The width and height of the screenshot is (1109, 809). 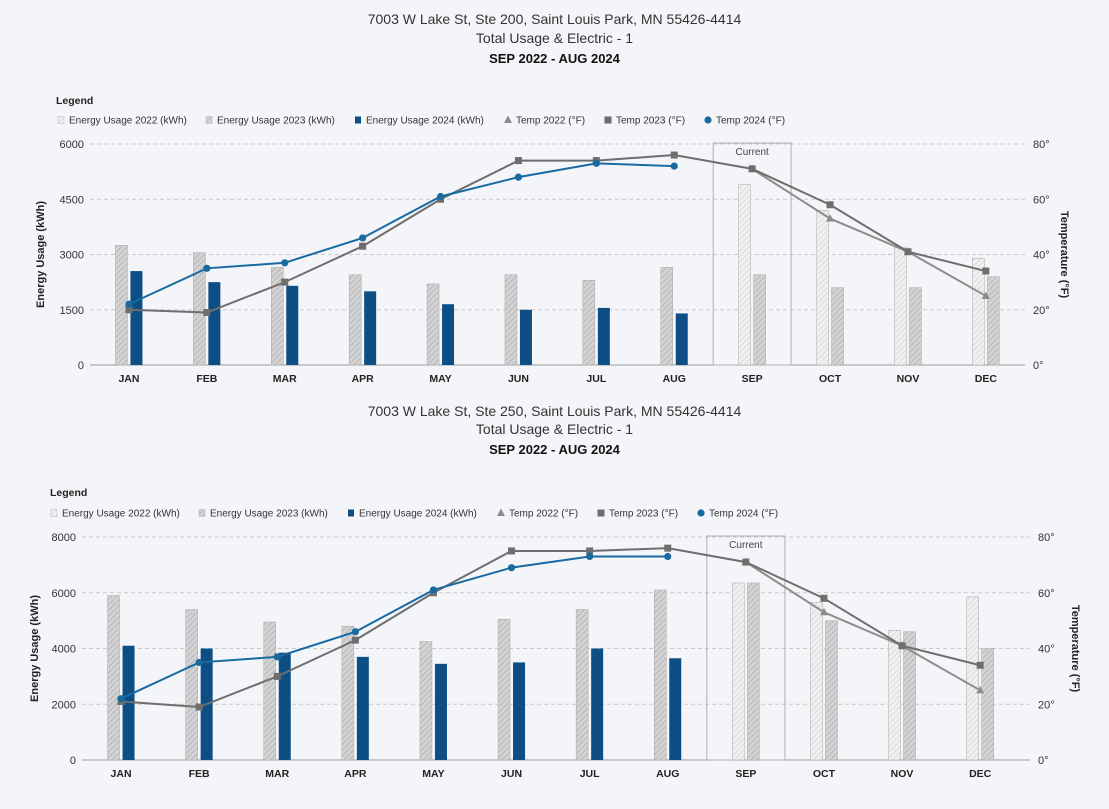 What do you see at coordinates (1041, 311) in the screenshot?
I see `y-right-tick-label: 20°` at bounding box center [1041, 311].